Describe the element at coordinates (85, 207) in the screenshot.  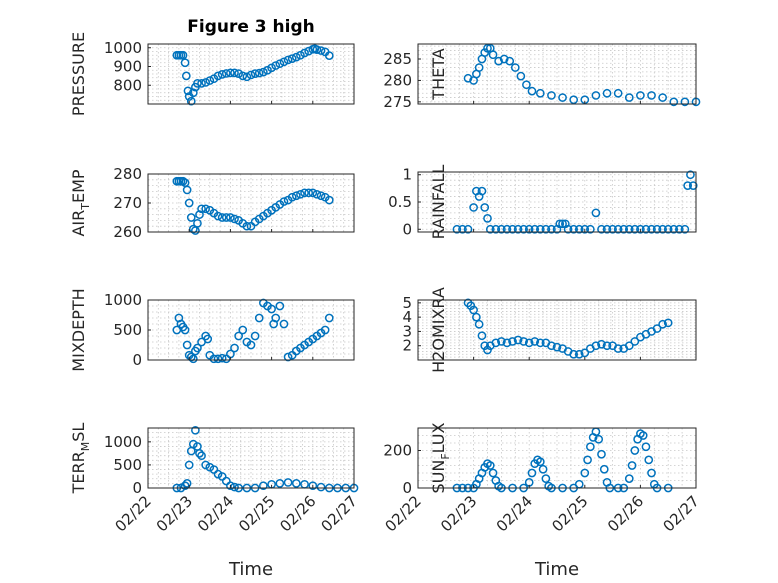
I see `y-axis-label-subscript: T` at that location.